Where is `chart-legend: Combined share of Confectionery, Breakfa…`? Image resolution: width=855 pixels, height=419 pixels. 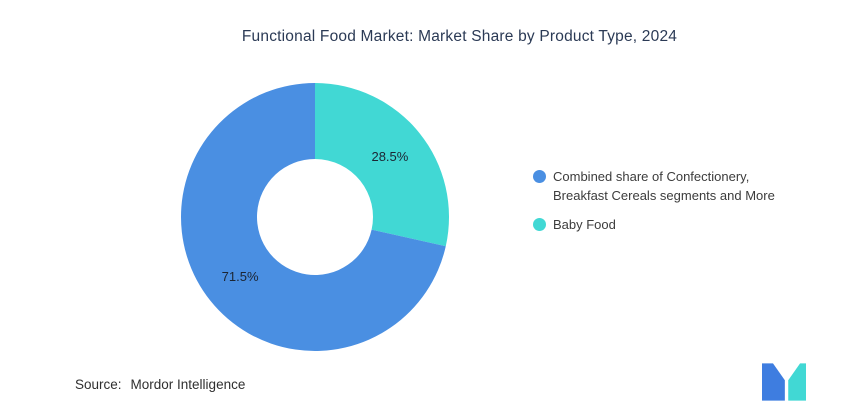
chart-legend: Combined share of Confectionery, Breakfa… is located at coordinates (668, 201).